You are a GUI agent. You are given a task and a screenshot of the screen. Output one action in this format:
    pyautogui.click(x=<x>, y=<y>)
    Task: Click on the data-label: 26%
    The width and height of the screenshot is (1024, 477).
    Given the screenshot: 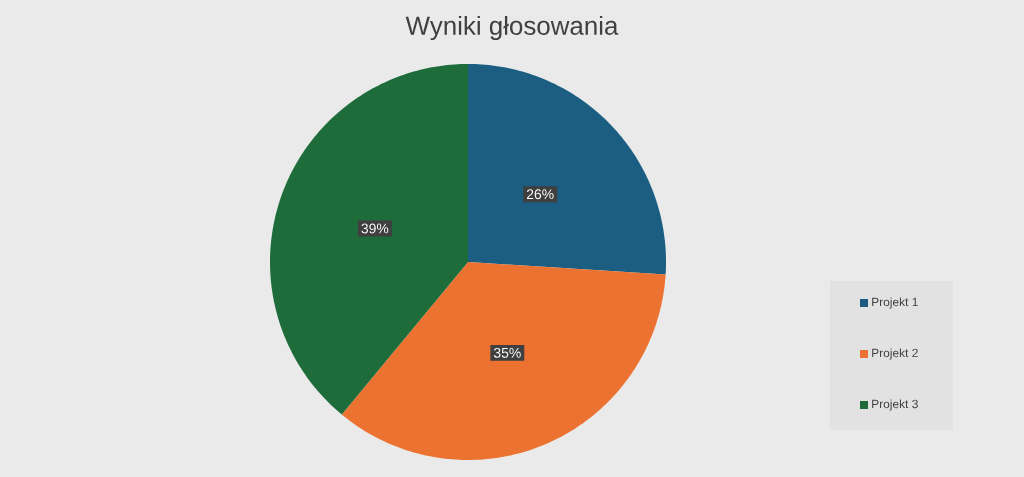 What is the action you would take?
    pyautogui.click(x=540, y=194)
    